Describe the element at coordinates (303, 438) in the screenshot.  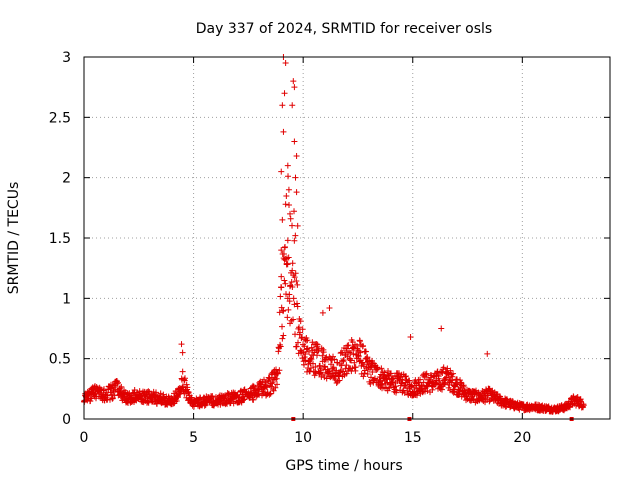
I see `x-tick-label: 10` at that location.